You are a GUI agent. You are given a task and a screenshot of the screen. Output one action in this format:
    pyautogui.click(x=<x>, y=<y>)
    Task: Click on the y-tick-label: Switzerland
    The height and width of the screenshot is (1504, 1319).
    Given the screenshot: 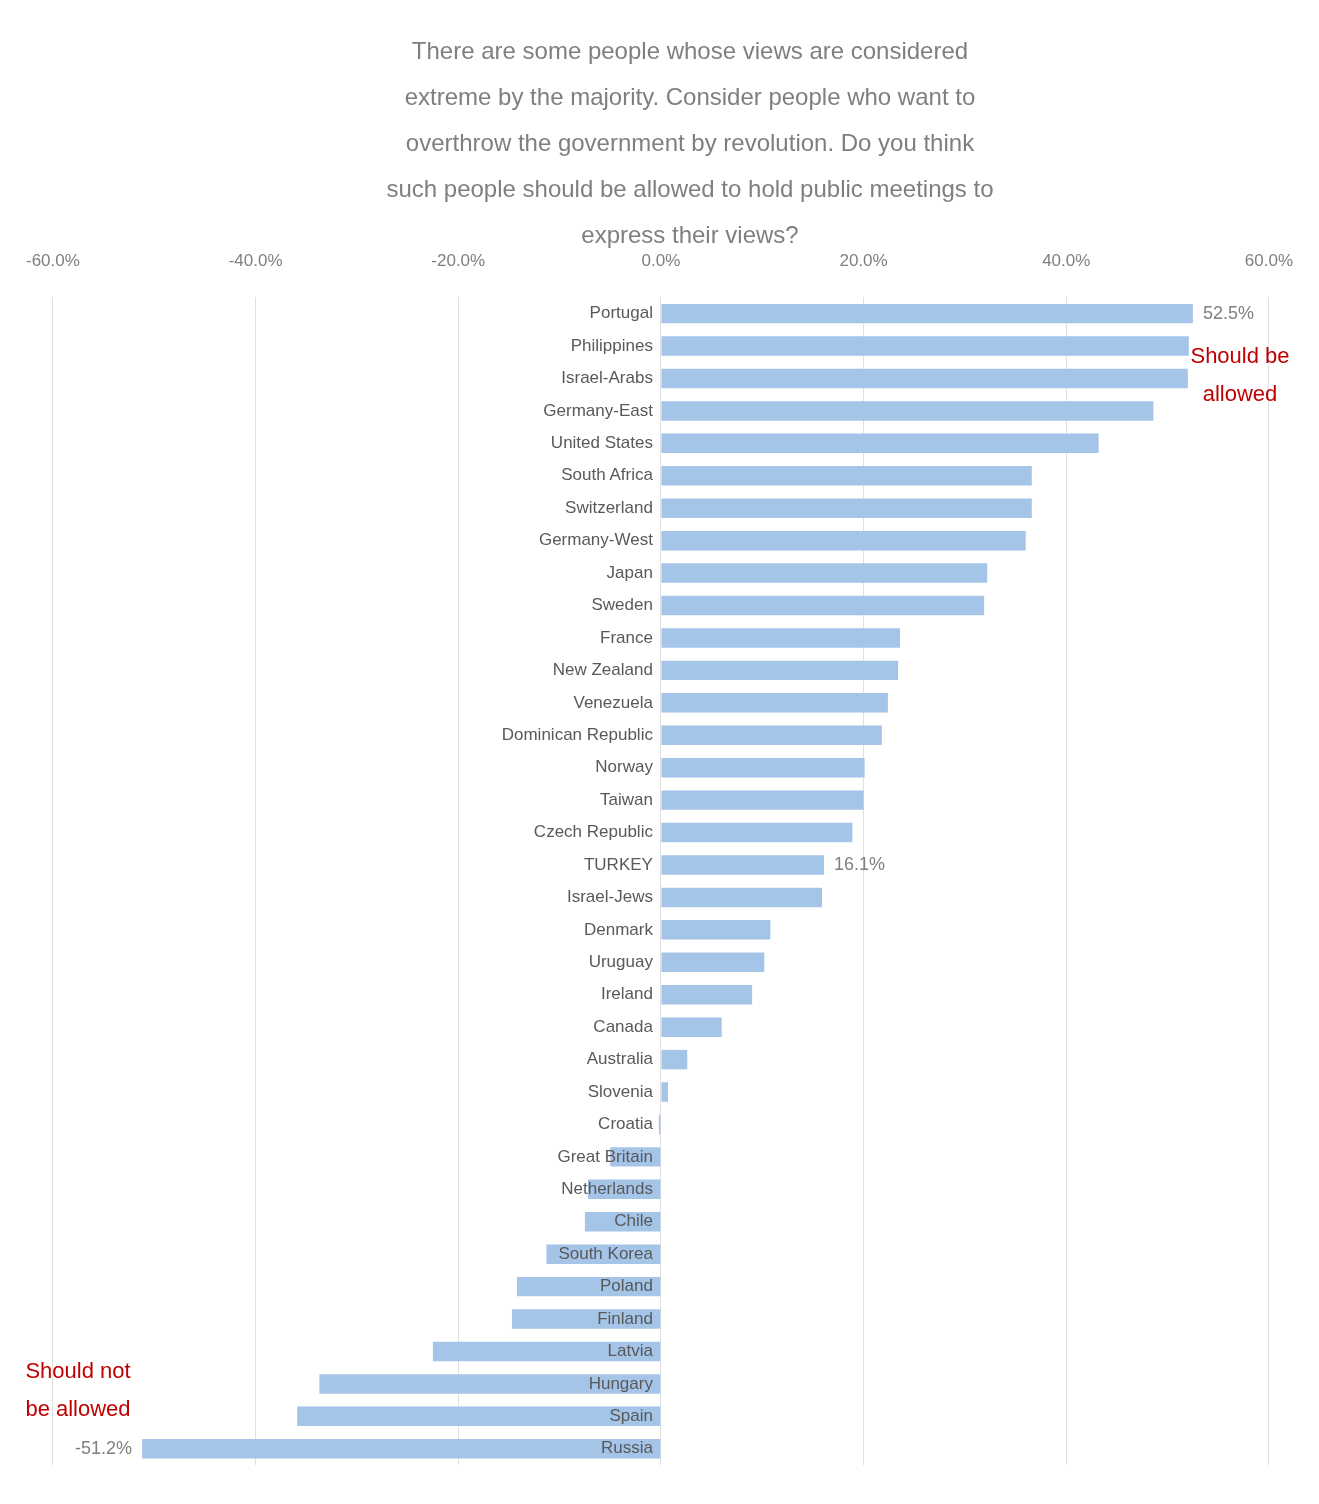 What is the action you would take?
    pyautogui.click(x=609, y=507)
    